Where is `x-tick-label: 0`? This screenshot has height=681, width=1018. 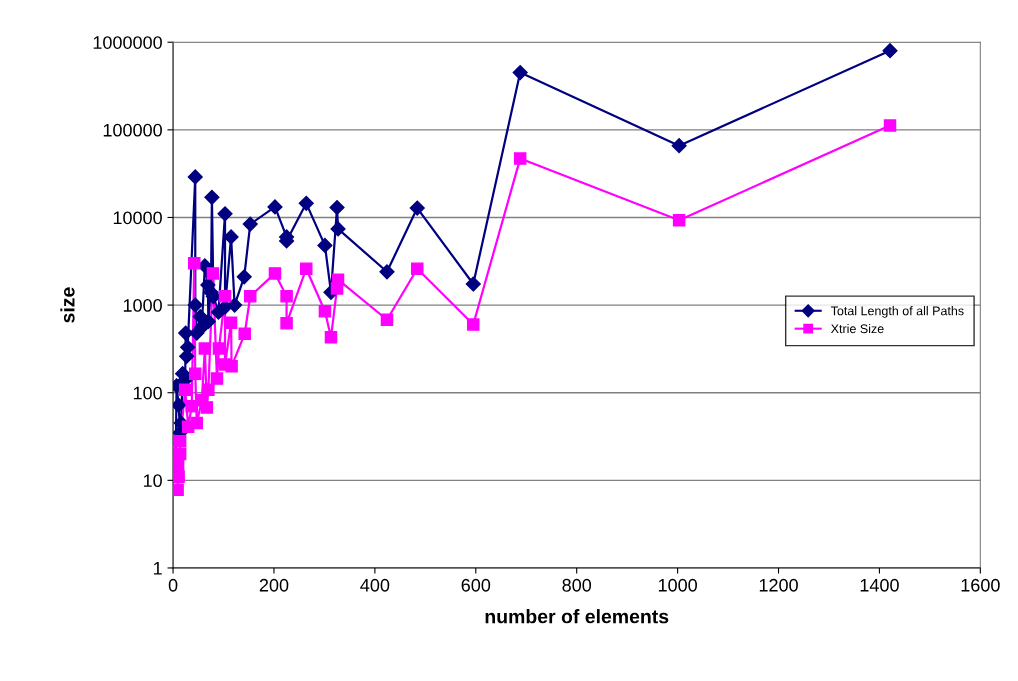 x-tick-label: 0 is located at coordinates (173, 585).